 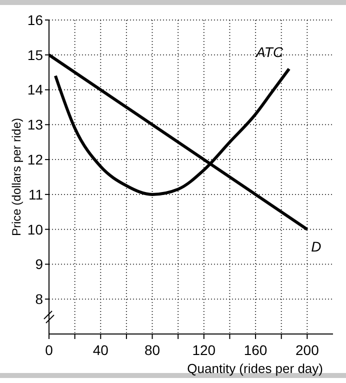 What do you see at coordinates (49, 350) in the screenshot?
I see `x-tick-label: 0` at bounding box center [49, 350].